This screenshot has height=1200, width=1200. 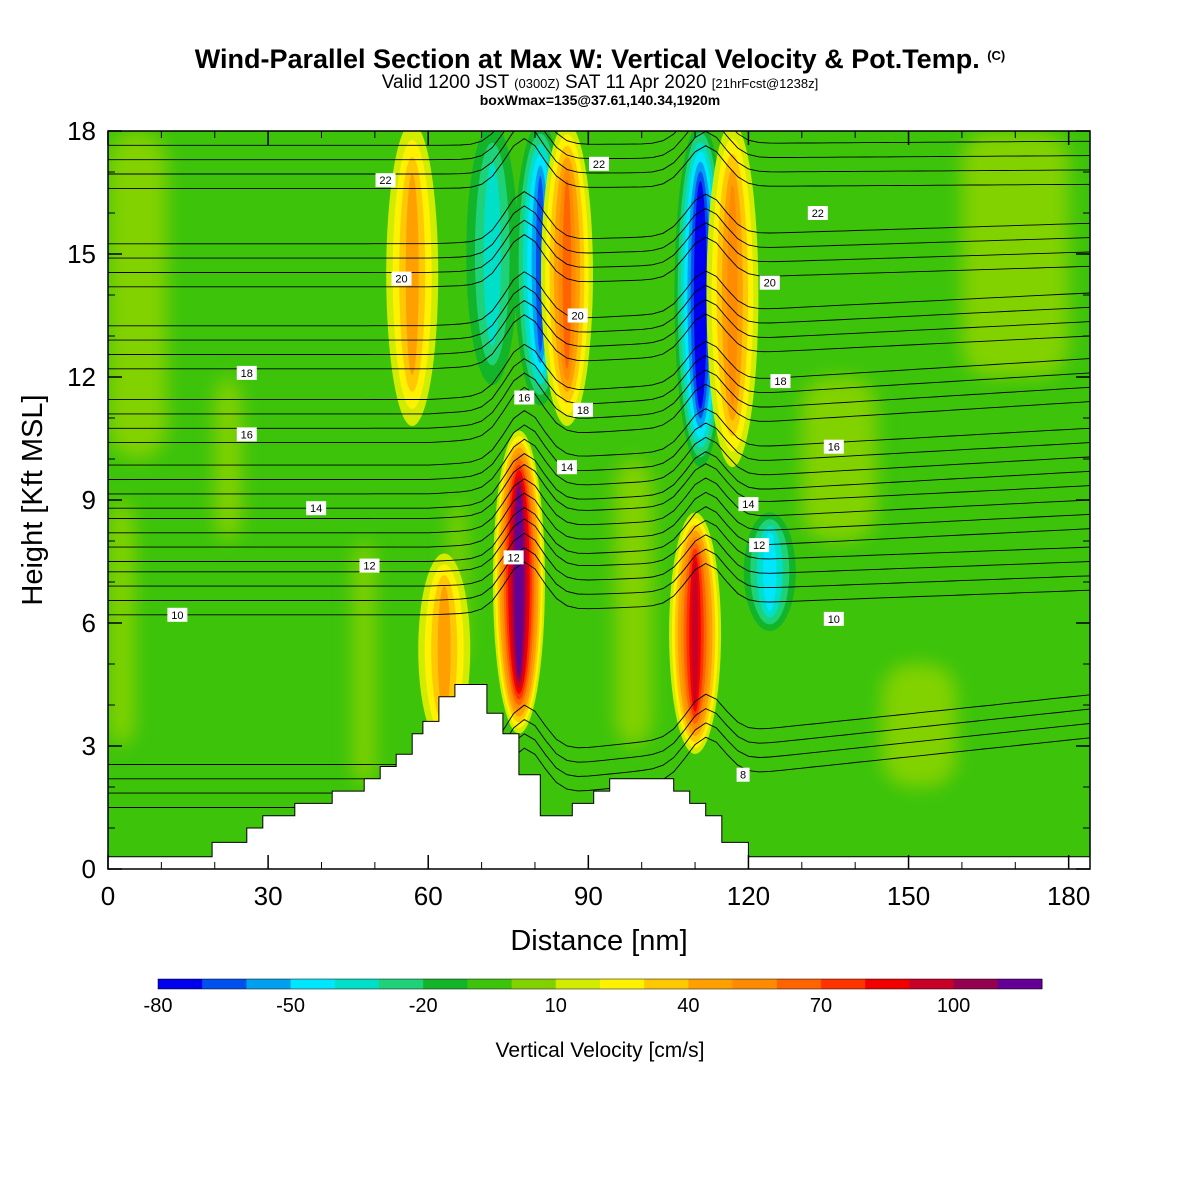 What do you see at coordinates (1068, 896) in the screenshot?
I see `x-tick-label-6: 180` at bounding box center [1068, 896].